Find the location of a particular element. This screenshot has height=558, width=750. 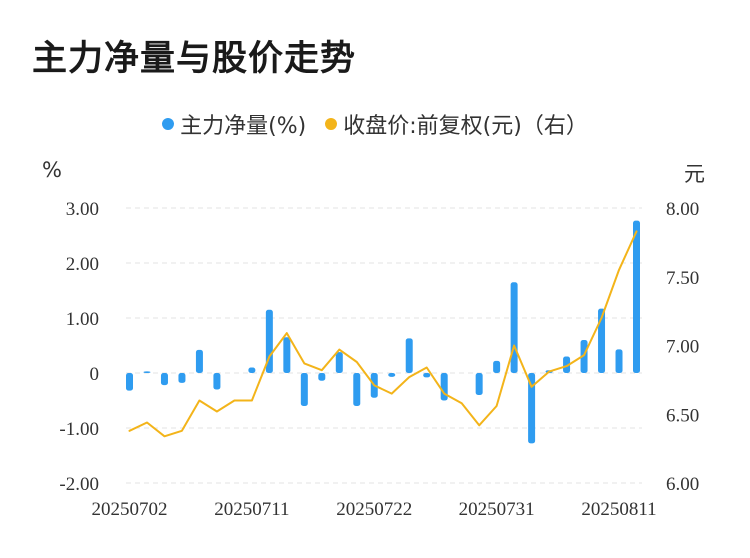

right-axis-unit: 元 is located at coordinates (694, 174).